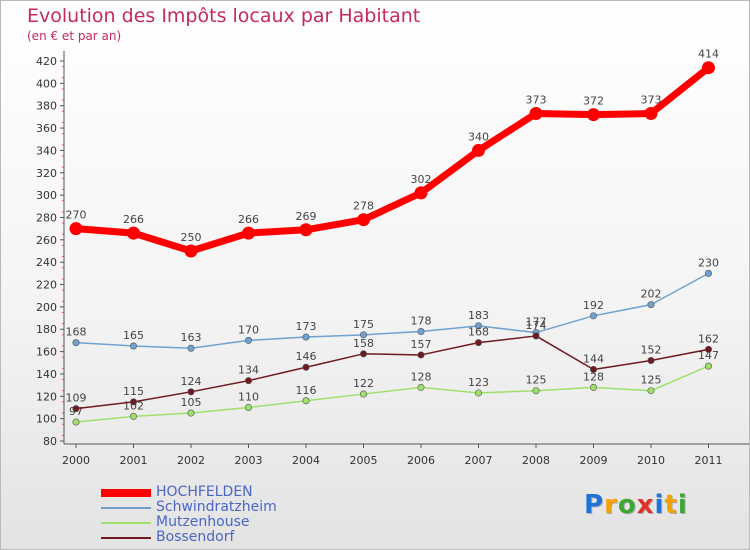 This screenshot has height=550, width=750. Describe the element at coordinates (651, 100) in the screenshot. I see `data-label: 373` at that location.